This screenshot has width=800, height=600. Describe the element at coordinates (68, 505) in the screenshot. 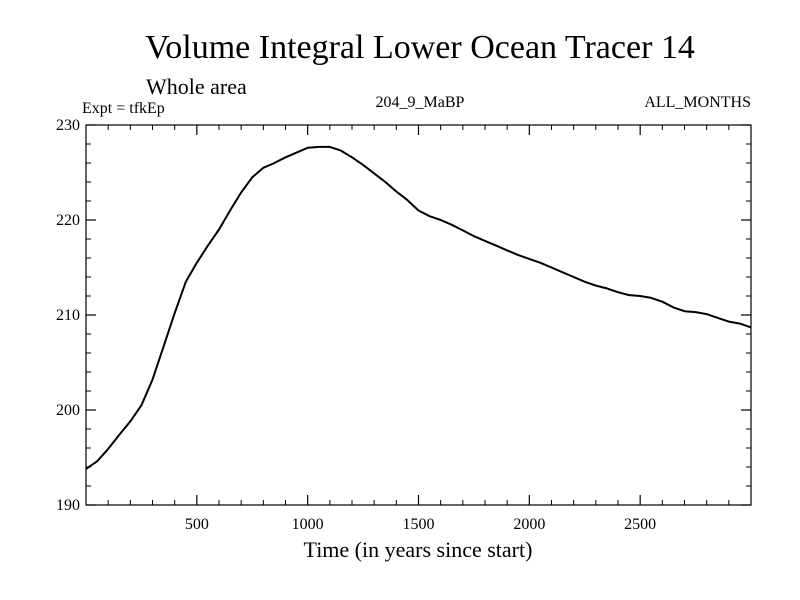

I see `y-tick-label: 190` at that location.